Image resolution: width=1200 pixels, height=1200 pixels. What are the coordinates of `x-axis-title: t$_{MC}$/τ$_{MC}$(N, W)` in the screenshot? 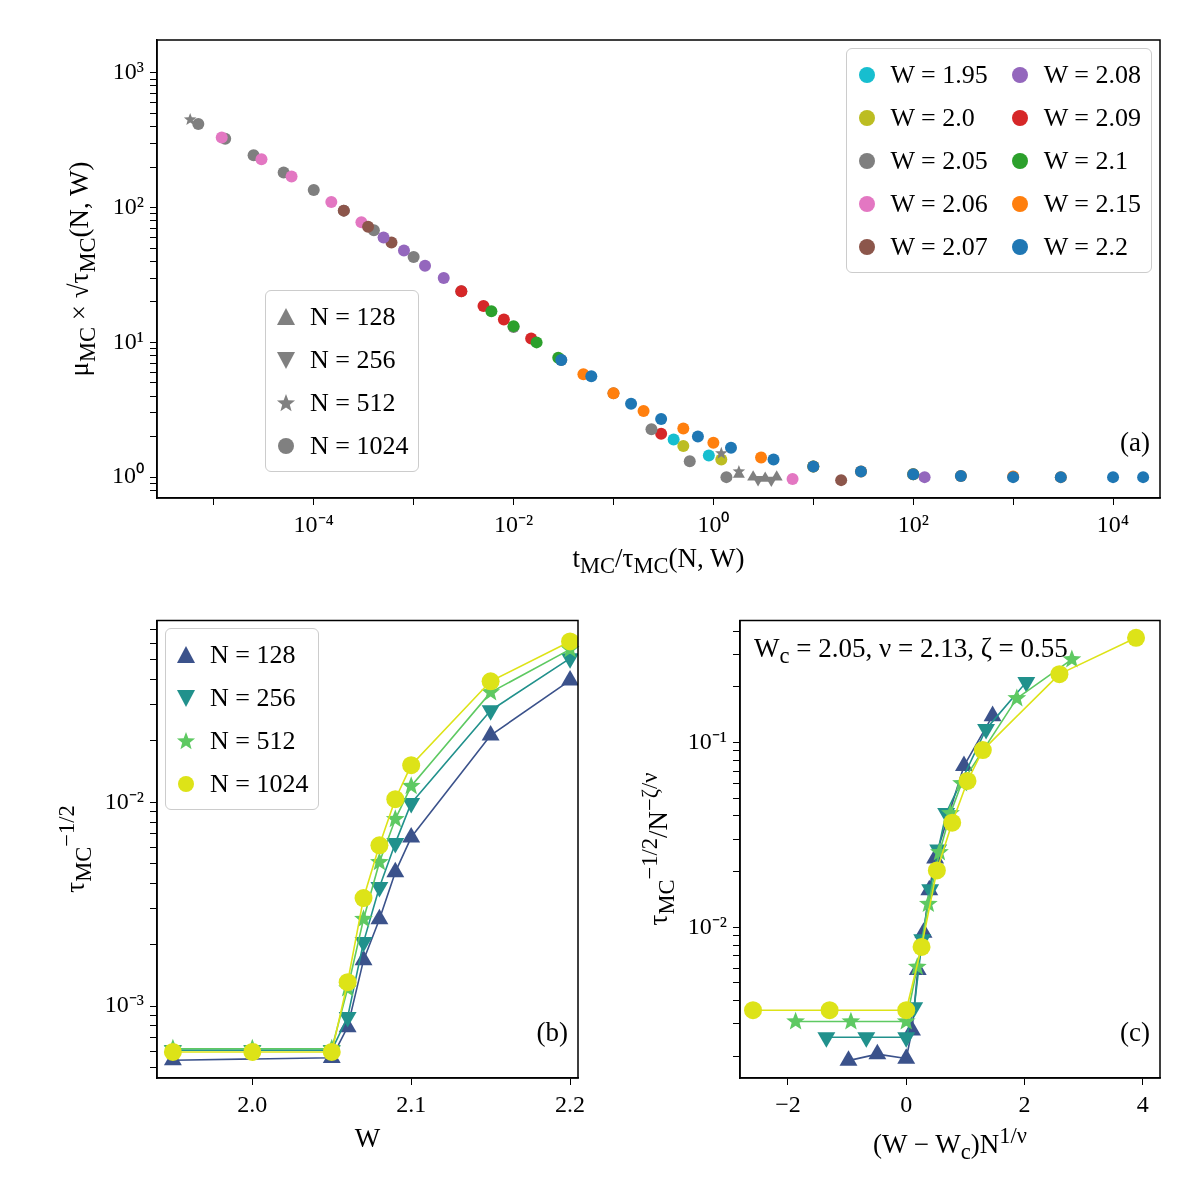 It's located at (658, 561).